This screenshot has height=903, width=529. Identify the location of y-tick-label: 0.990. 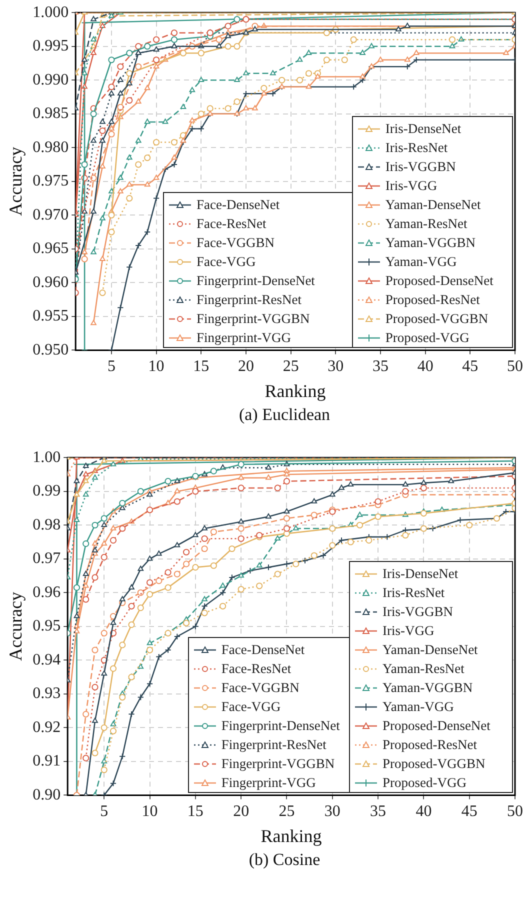
(50, 79).